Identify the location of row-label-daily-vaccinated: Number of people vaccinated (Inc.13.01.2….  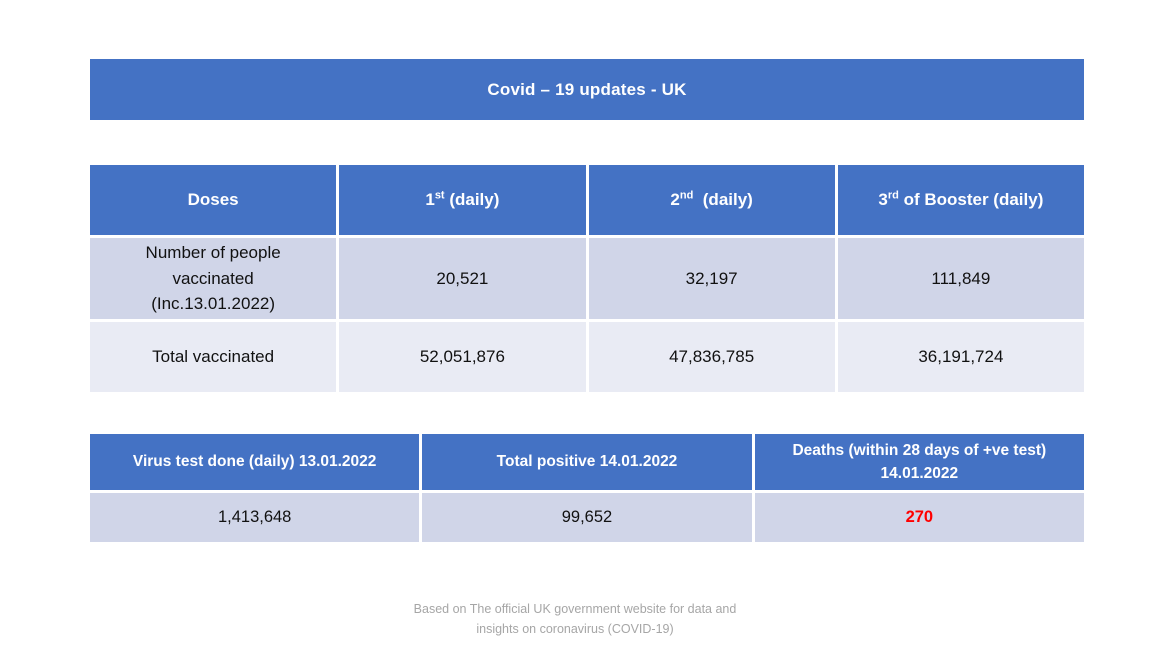
(213, 278).